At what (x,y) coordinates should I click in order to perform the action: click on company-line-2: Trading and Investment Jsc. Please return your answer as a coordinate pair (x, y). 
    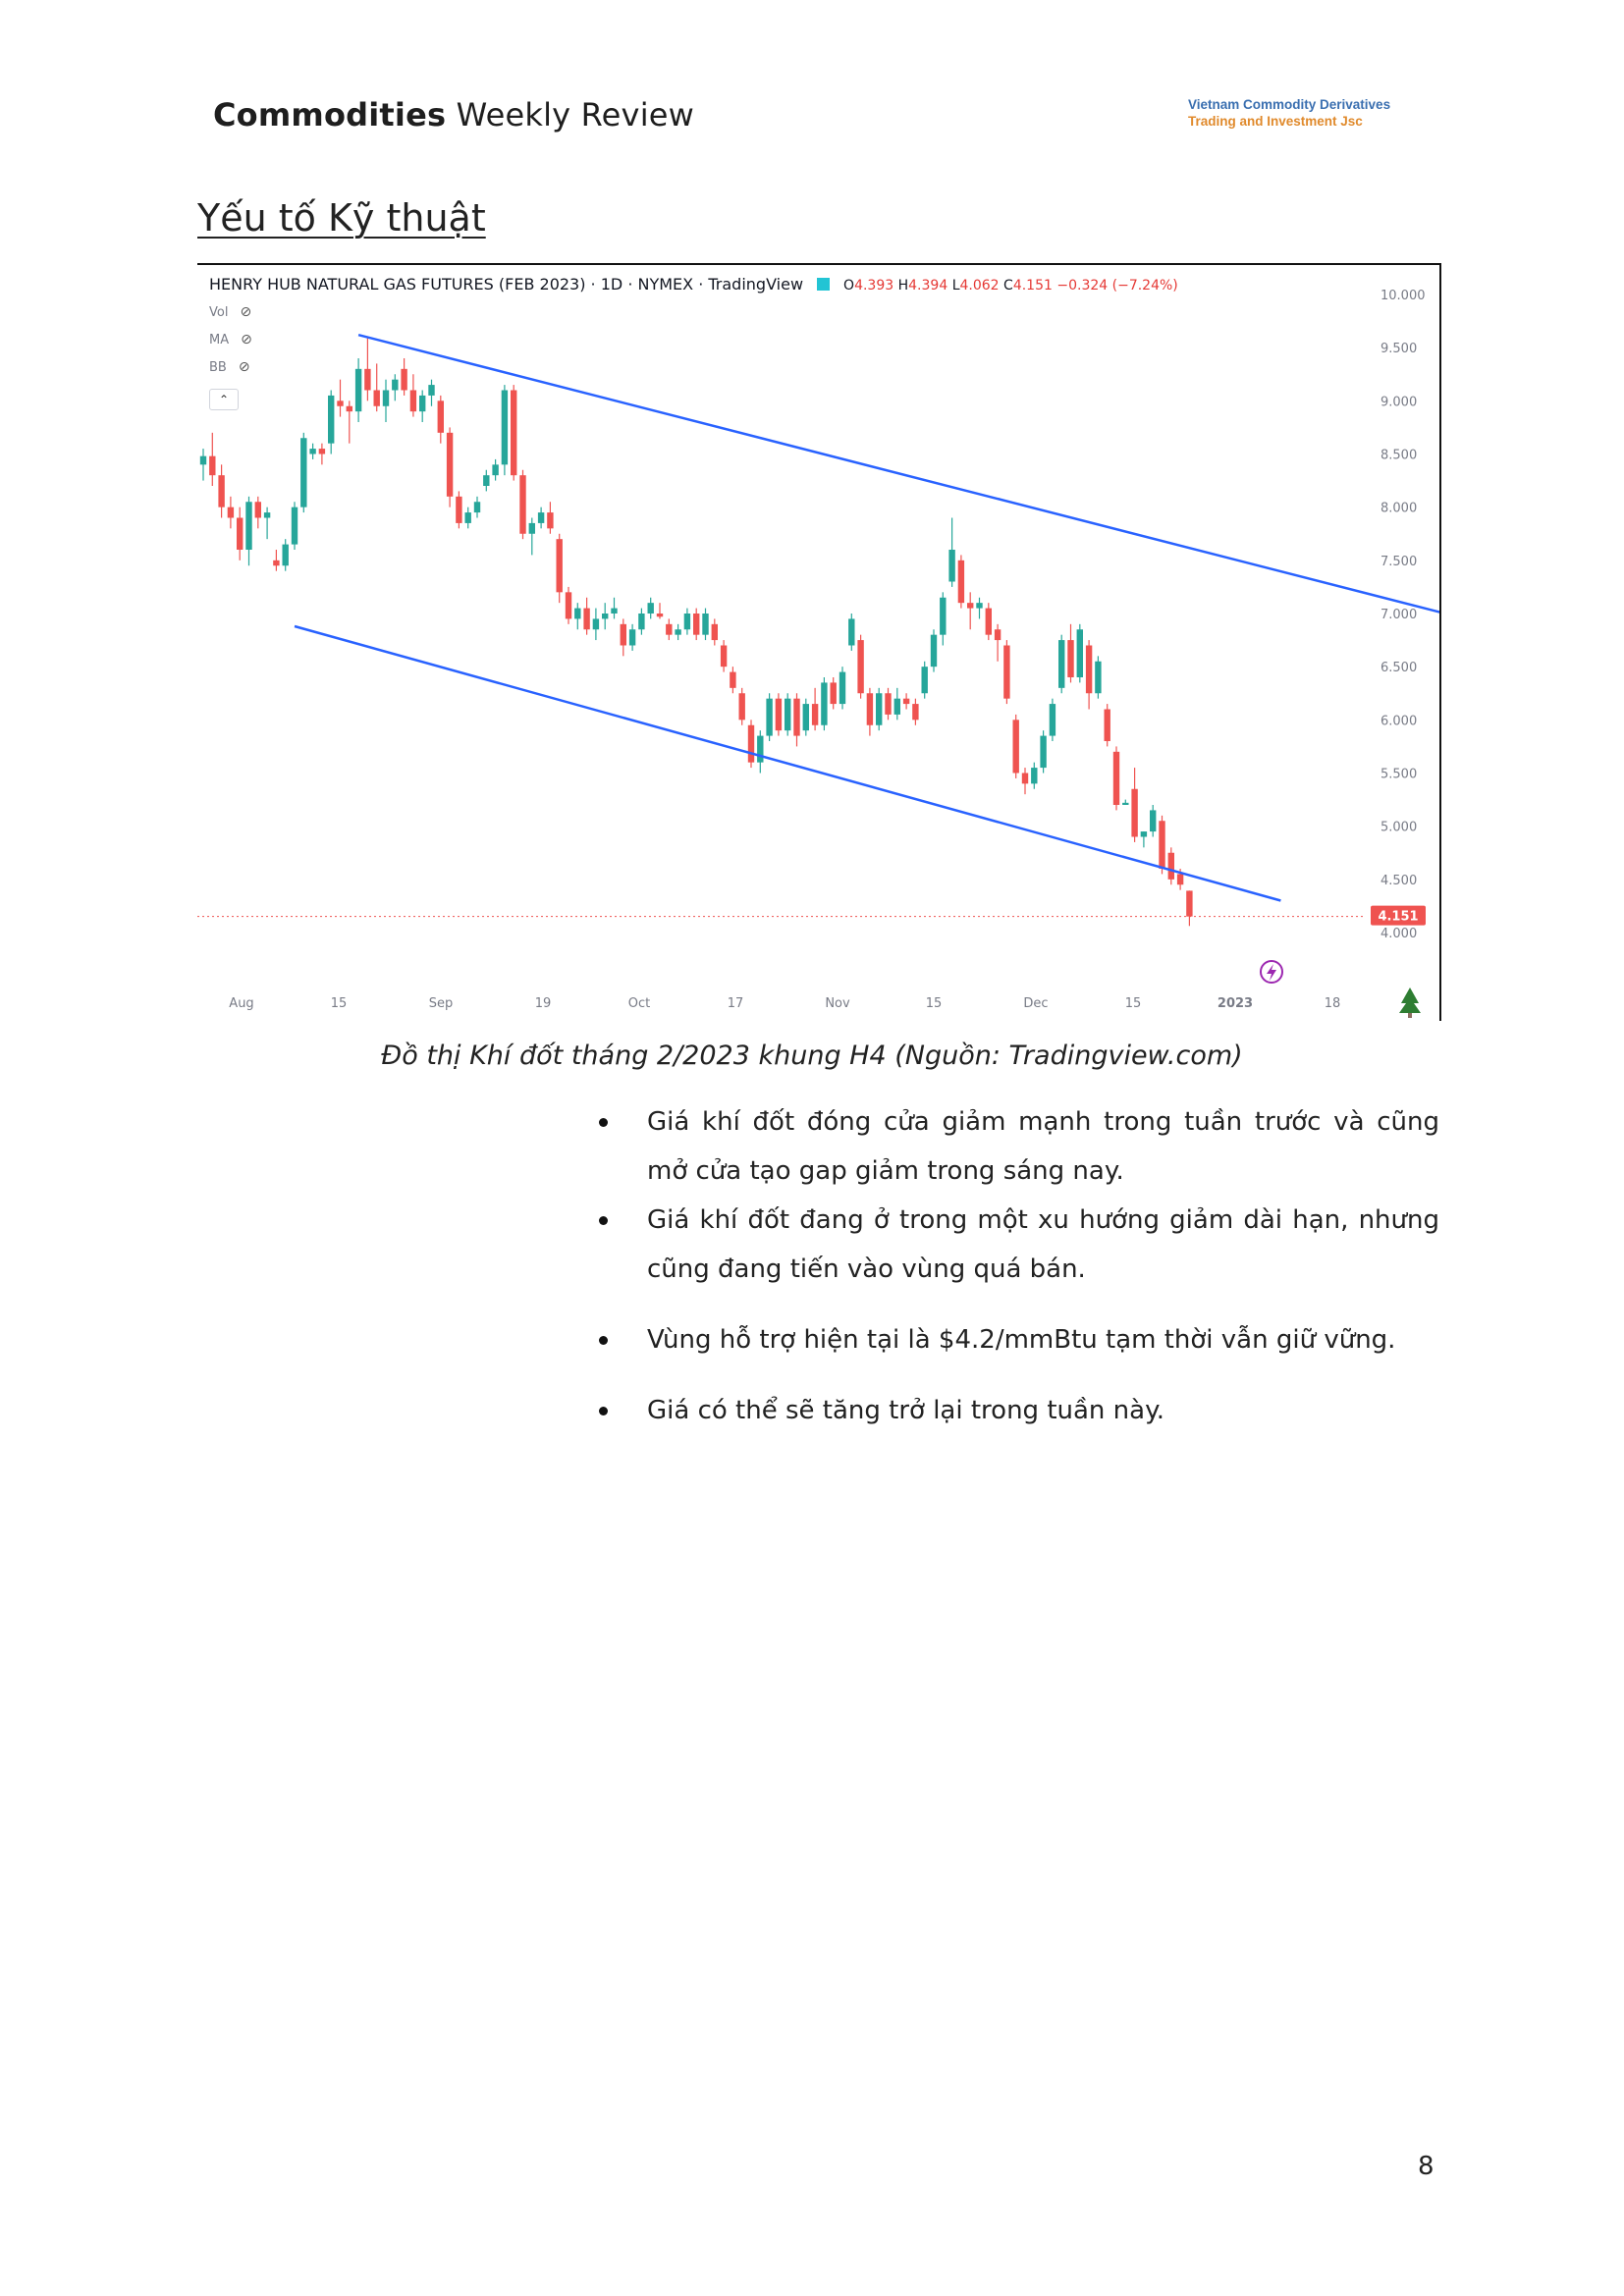
    Looking at the image, I should click on (1275, 122).